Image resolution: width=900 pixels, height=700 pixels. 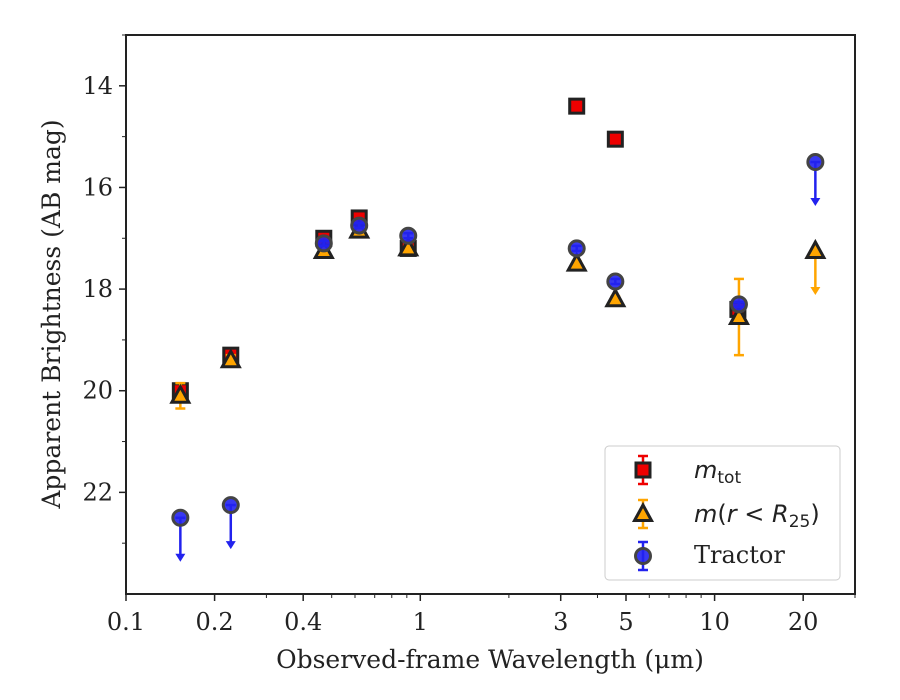 What do you see at coordinates (815, 290) in the screenshot?
I see `mr25-point-8-limit-head` at bounding box center [815, 290].